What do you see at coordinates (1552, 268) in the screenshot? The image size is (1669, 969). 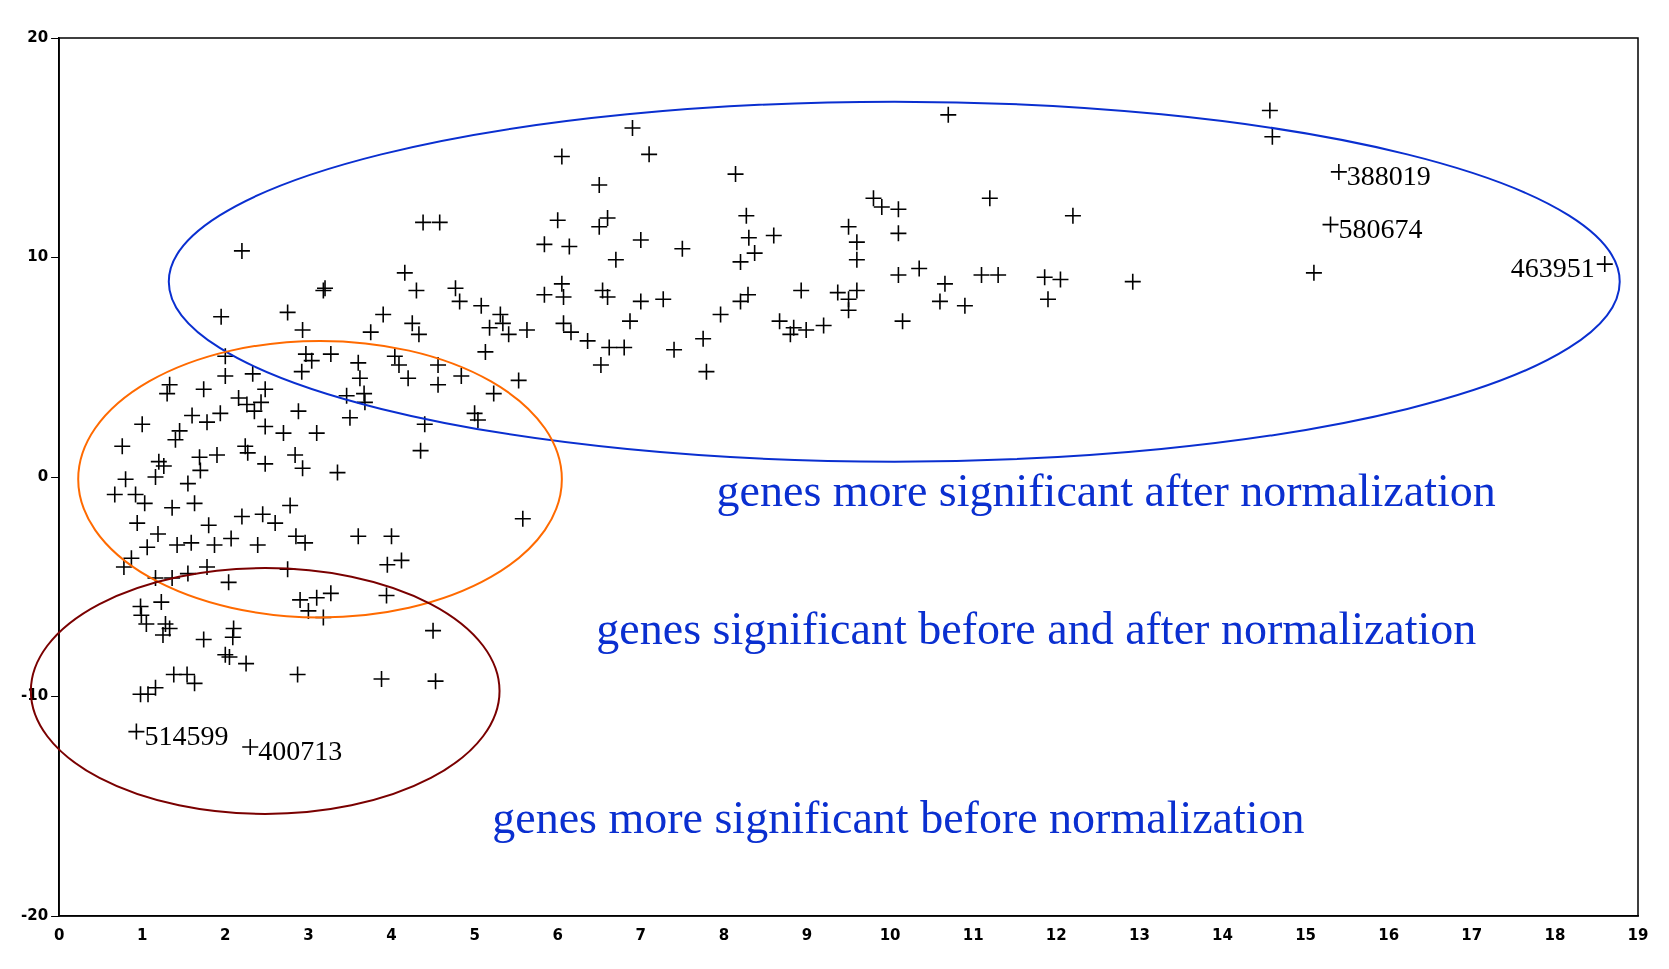 I see `annotation: 463951` at bounding box center [1552, 268].